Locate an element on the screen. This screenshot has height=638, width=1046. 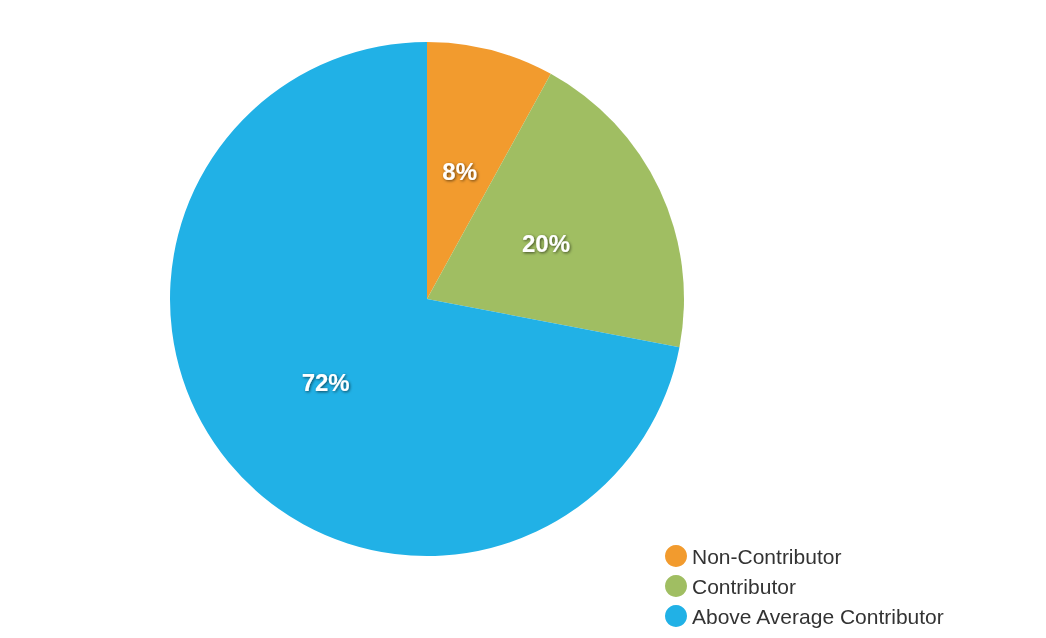
data-label: 20% is located at coordinates (546, 243).